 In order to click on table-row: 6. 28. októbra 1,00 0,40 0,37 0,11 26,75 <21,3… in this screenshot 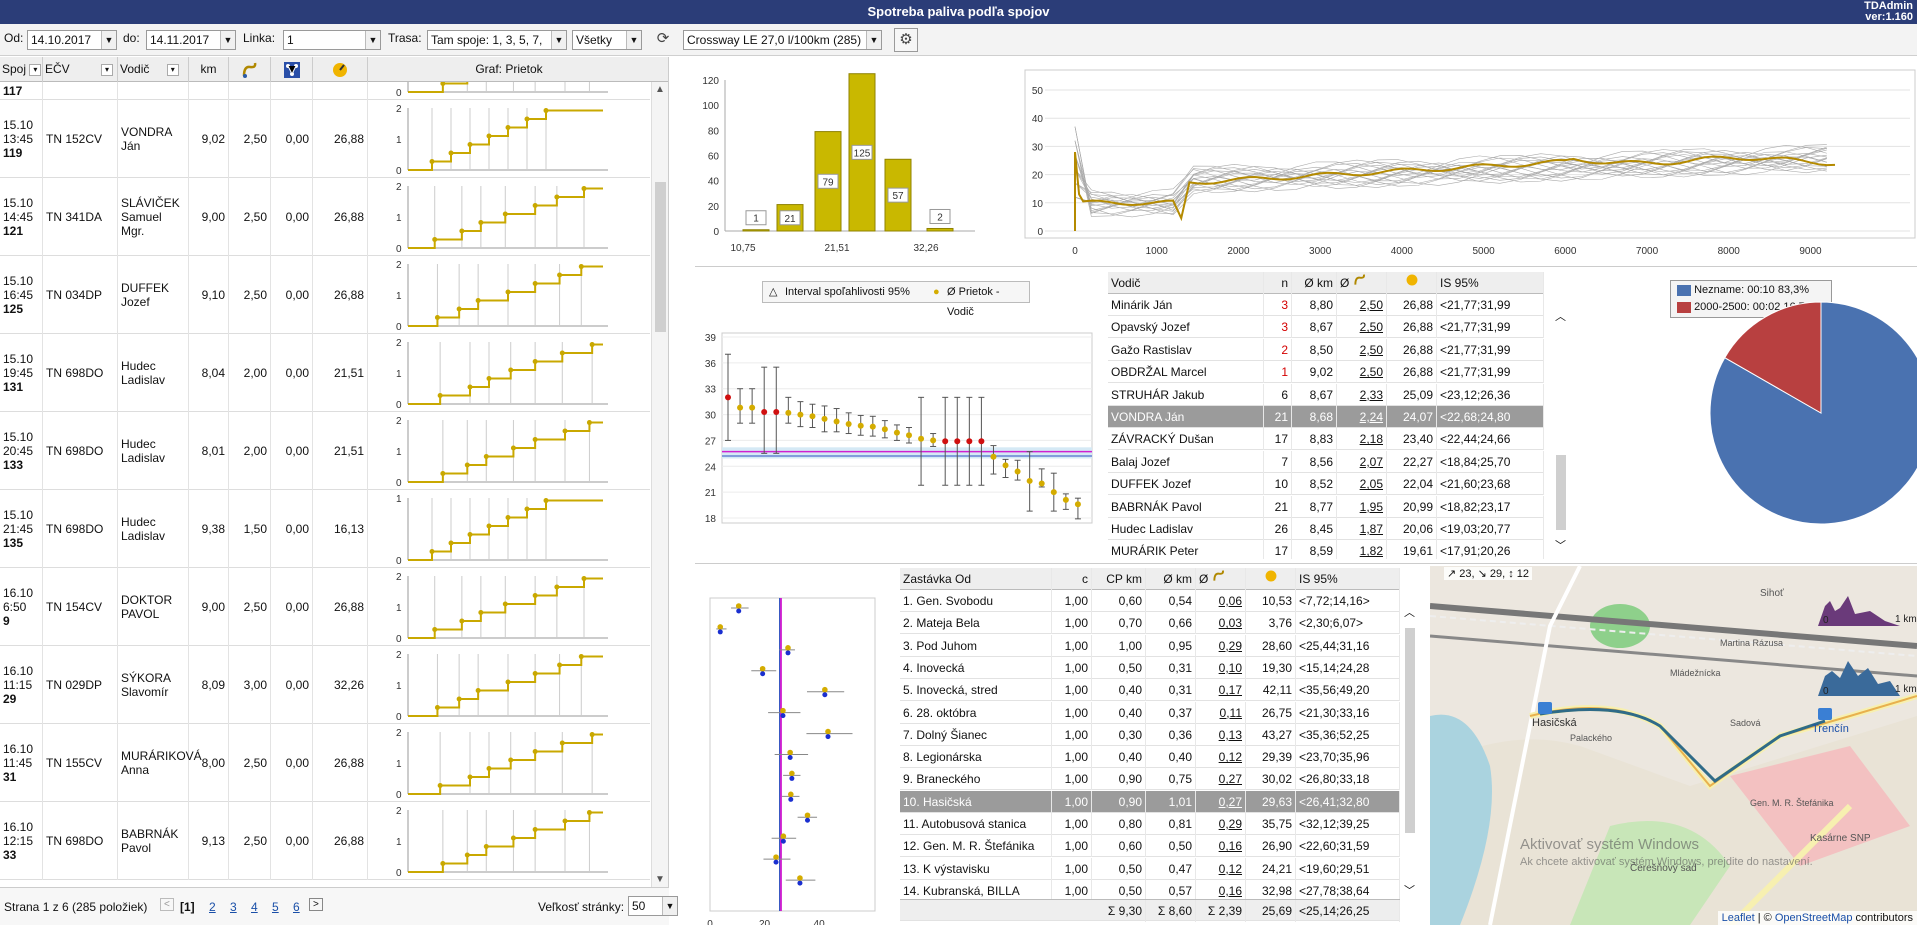, I will do `click(1150, 712)`.